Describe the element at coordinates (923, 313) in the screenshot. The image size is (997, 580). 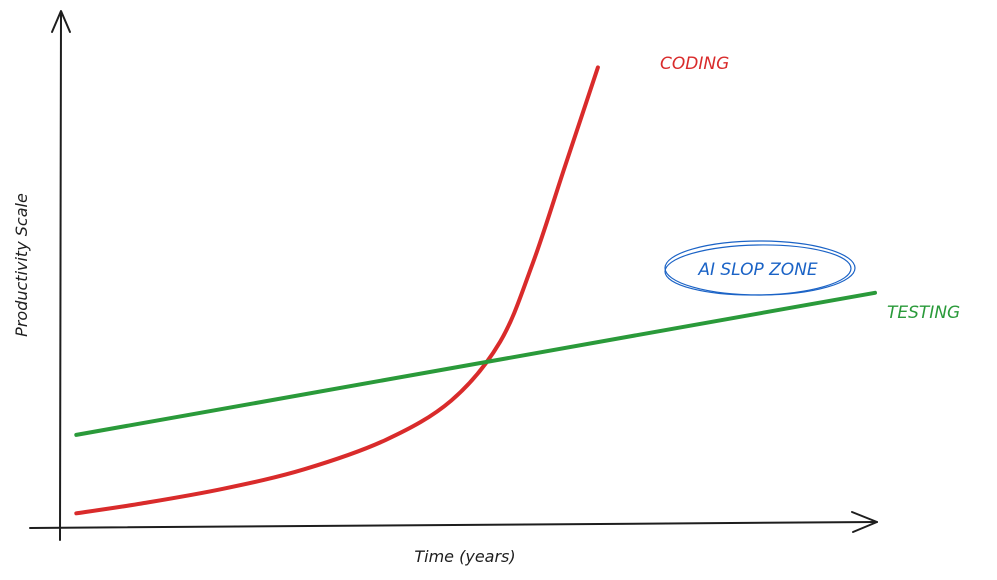
I see `series-label-testing: TESTING` at that location.